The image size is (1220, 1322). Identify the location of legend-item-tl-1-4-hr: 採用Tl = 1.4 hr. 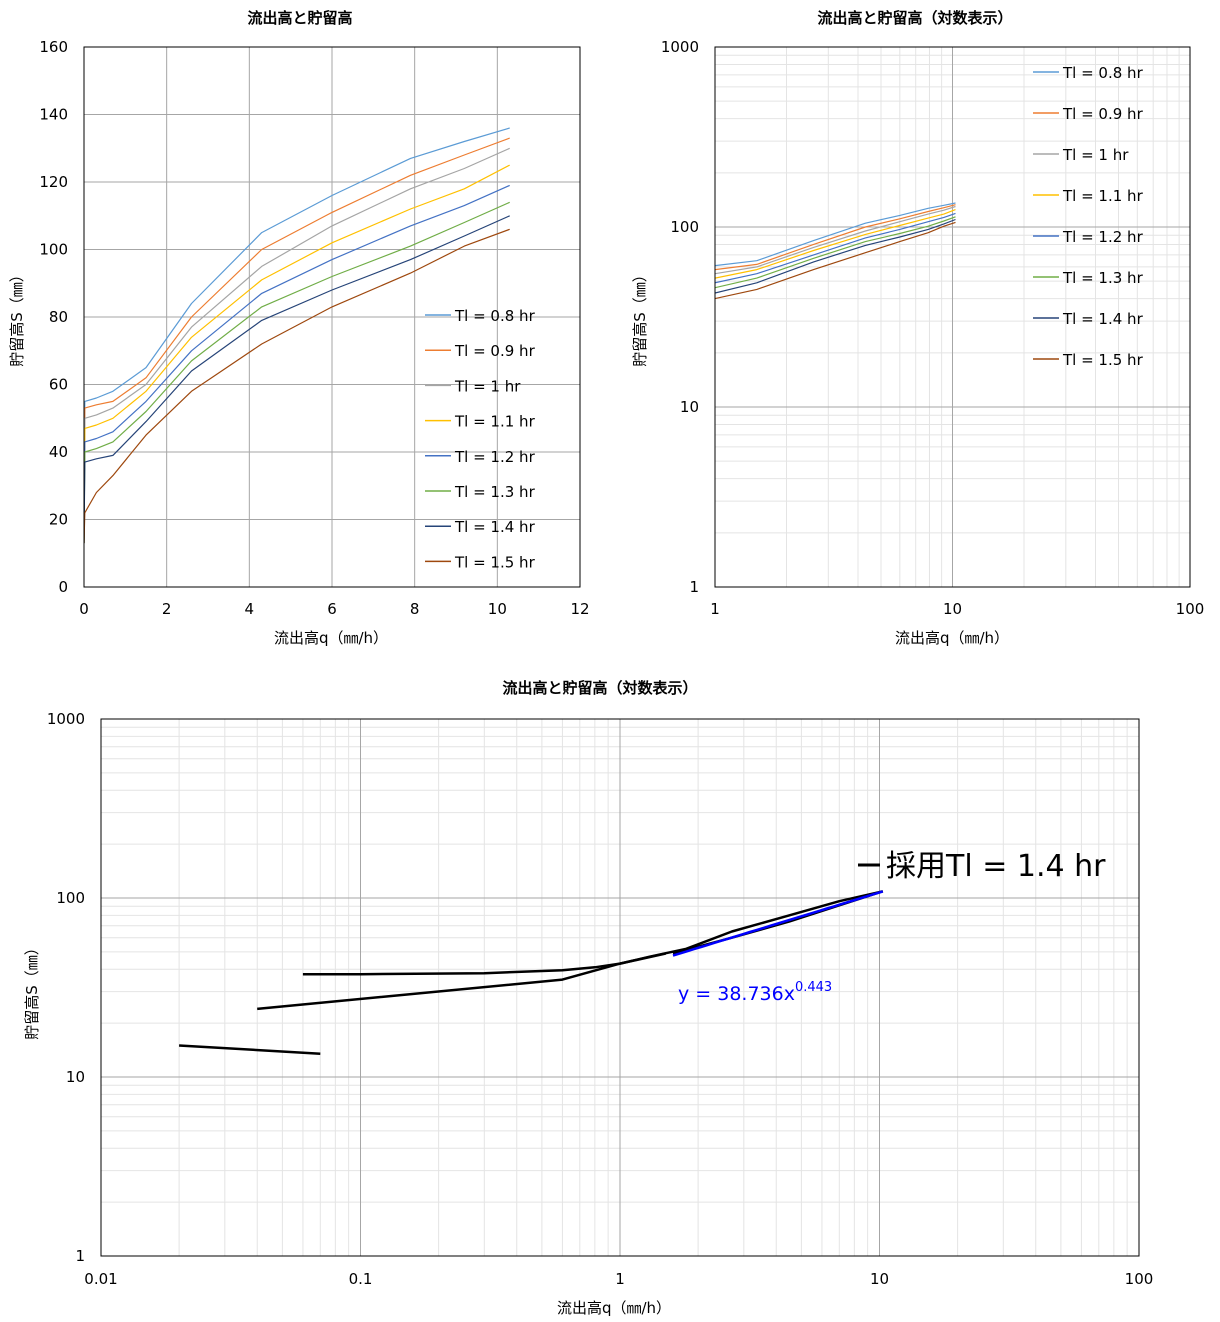
(982, 866).